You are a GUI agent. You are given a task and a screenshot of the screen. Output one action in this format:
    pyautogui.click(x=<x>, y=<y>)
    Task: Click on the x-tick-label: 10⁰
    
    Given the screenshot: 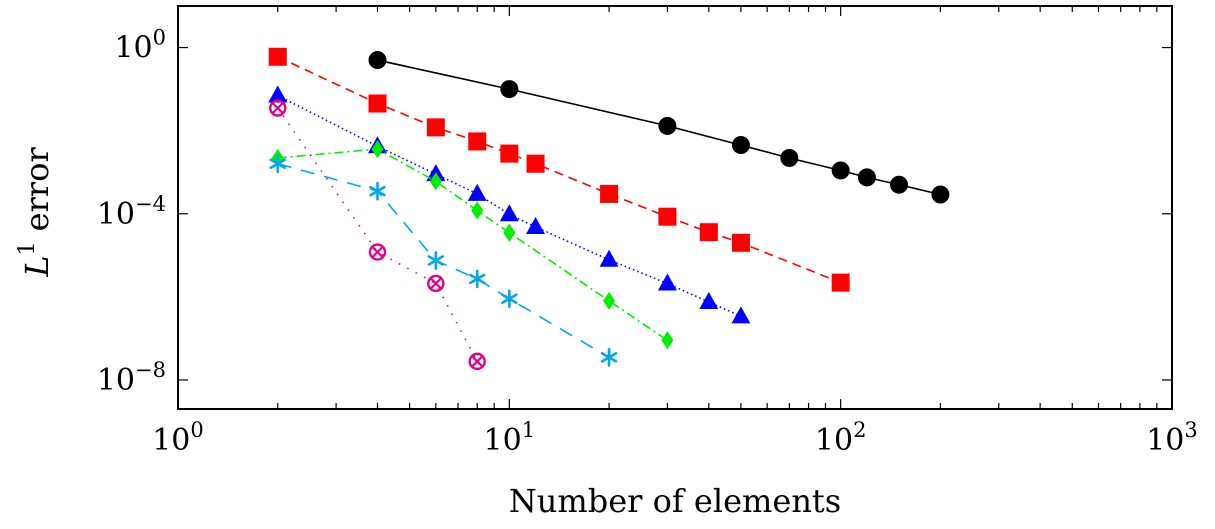 What is the action you would take?
    pyautogui.click(x=178, y=438)
    